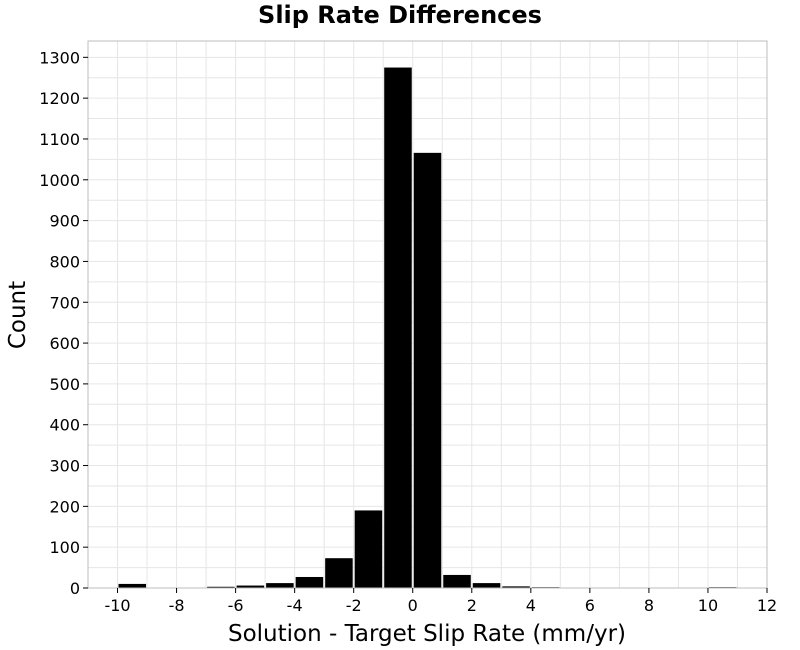  What do you see at coordinates (64, 425) in the screenshot?
I see `y-tick-label: 400` at bounding box center [64, 425].